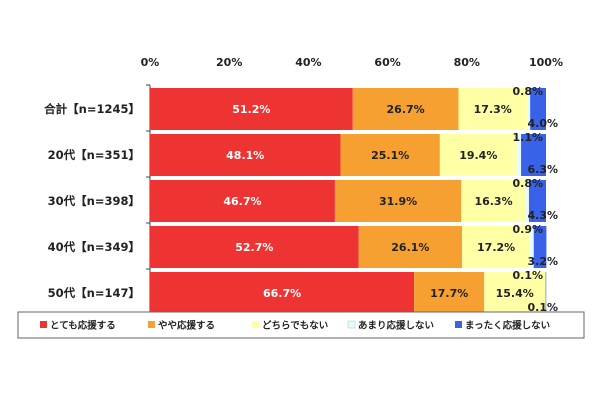 This screenshot has width=610, height=400. I want to click on data-label: 31.9%, so click(398, 201).